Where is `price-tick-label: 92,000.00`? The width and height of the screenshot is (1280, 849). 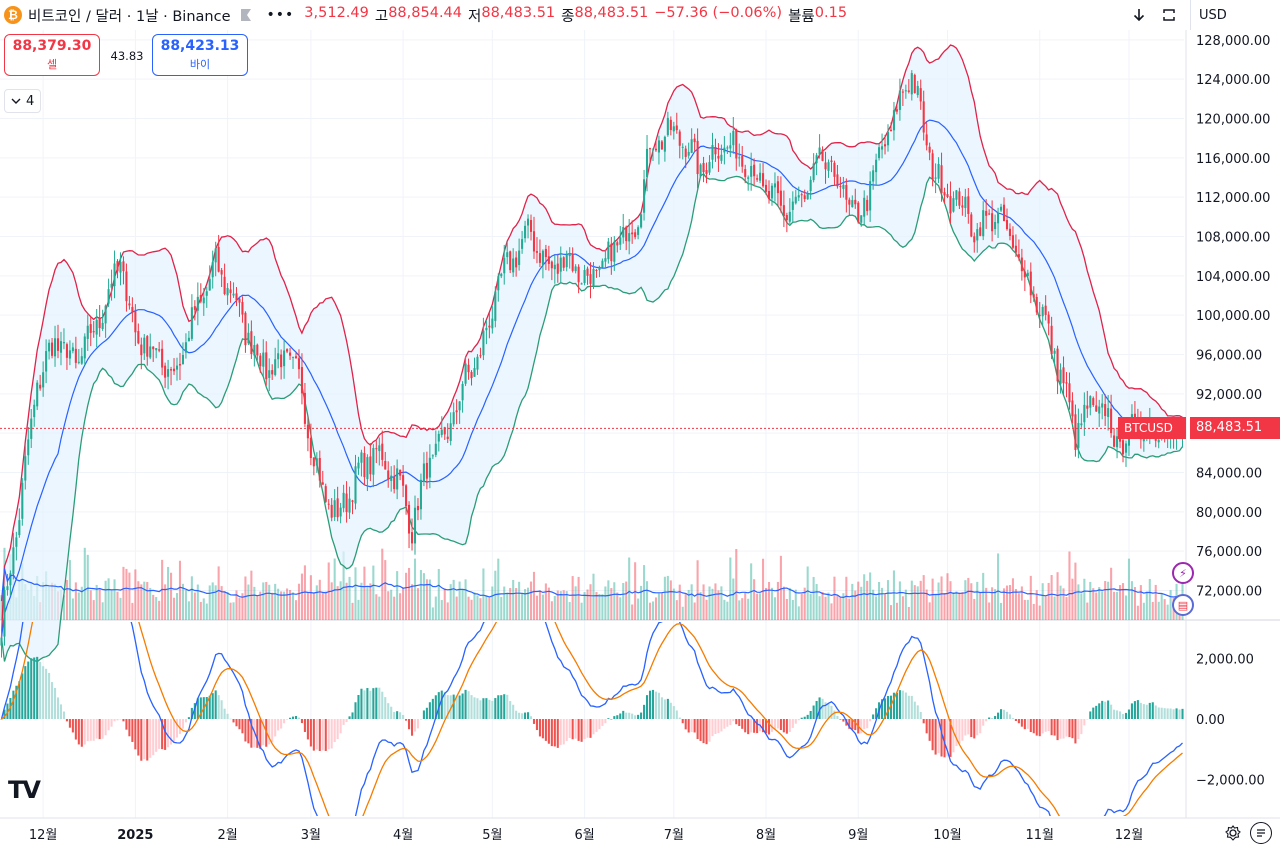 price-tick-label: 92,000.00 is located at coordinates (1229, 395).